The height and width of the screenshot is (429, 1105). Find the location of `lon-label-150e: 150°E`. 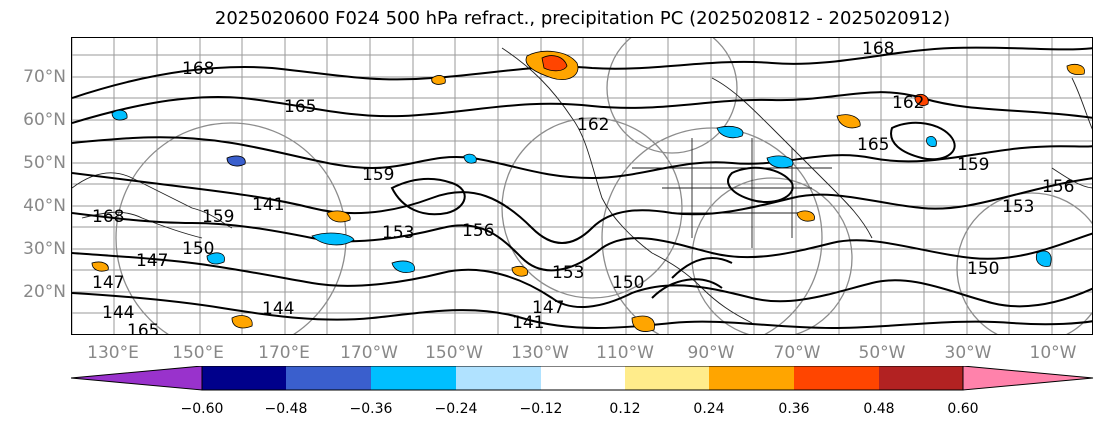

lon-label-150e: 150°E is located at coordinates (198, 353).